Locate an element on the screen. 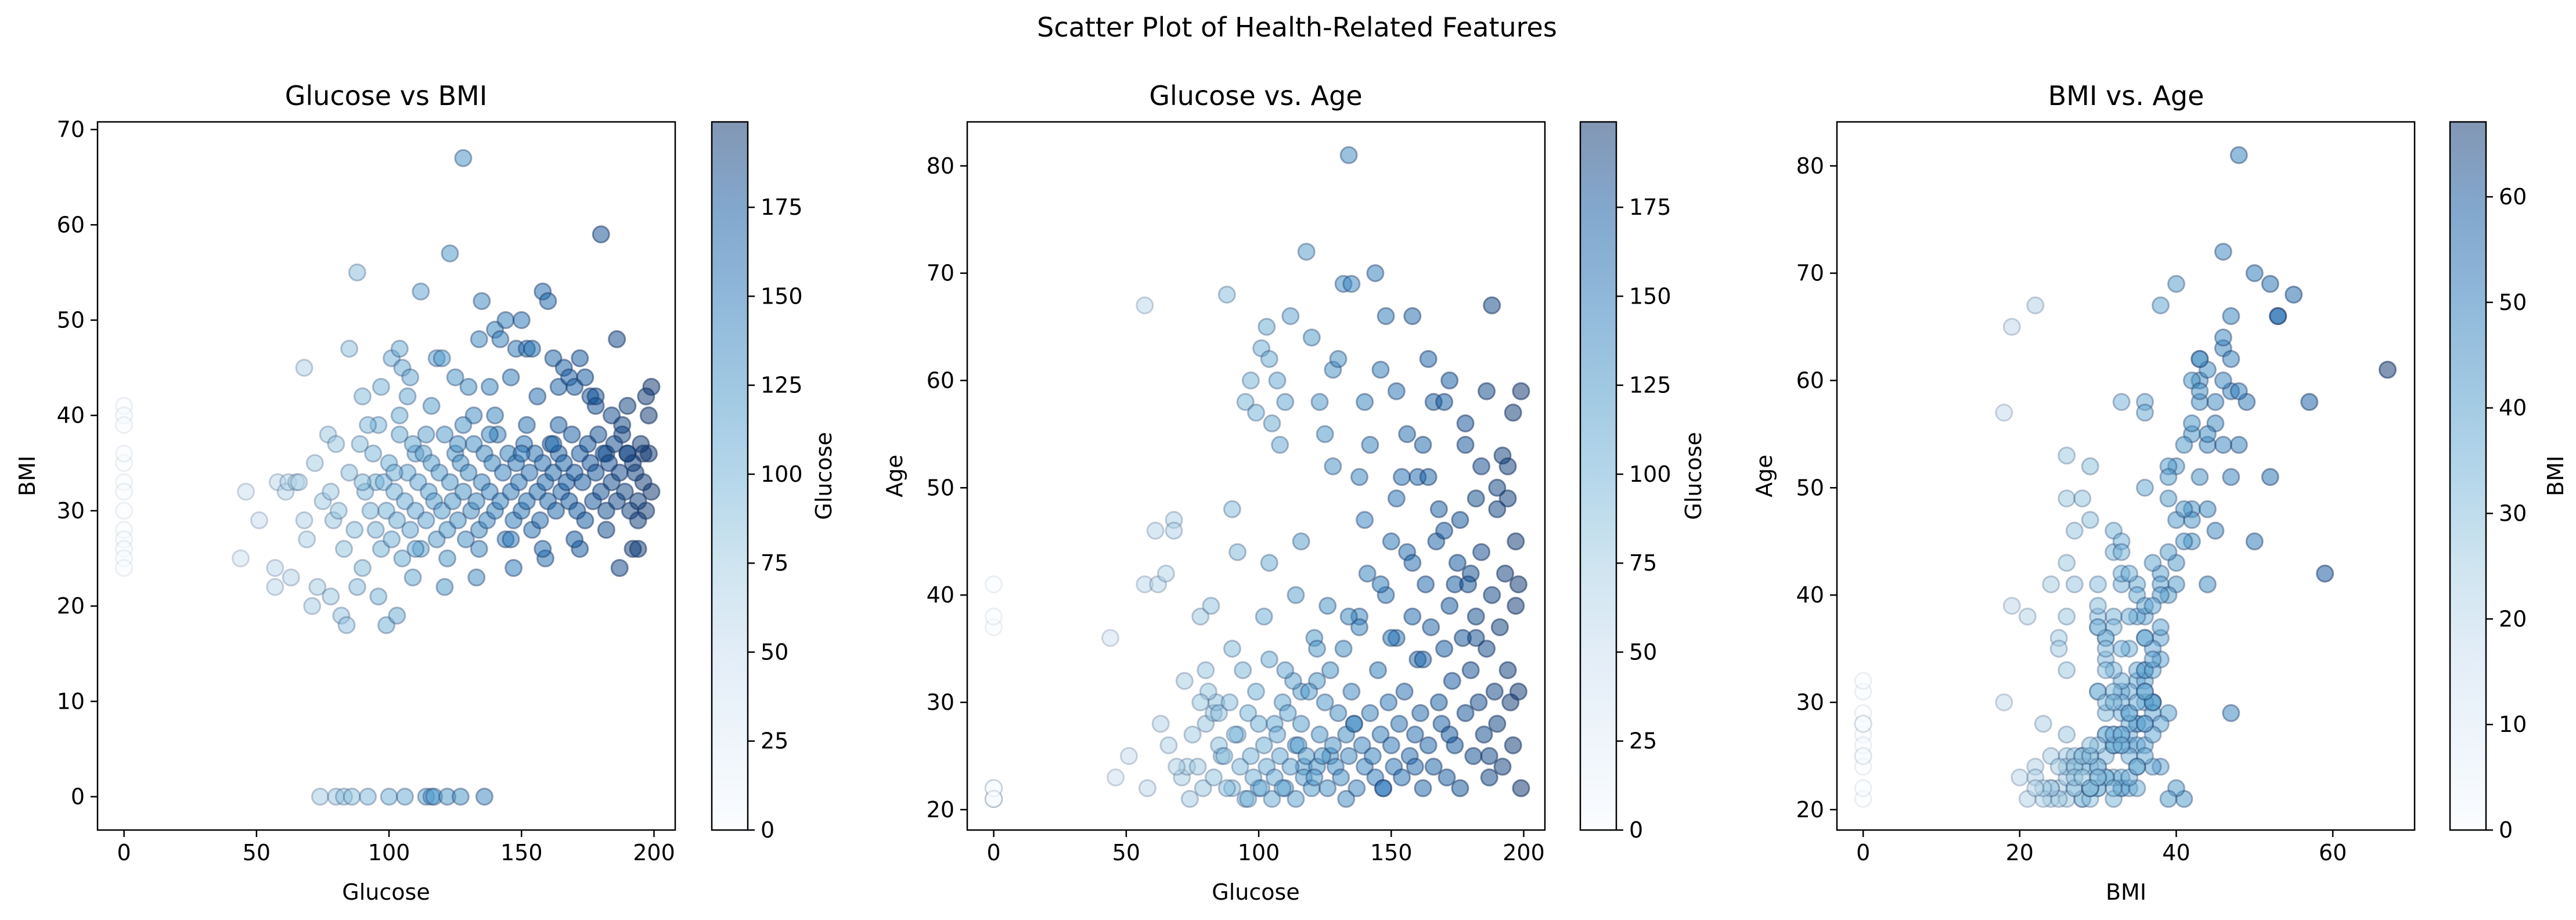 The image size is (2576, 920). panel-title: Glucose vs BMI is located at coordinates (386, 95).